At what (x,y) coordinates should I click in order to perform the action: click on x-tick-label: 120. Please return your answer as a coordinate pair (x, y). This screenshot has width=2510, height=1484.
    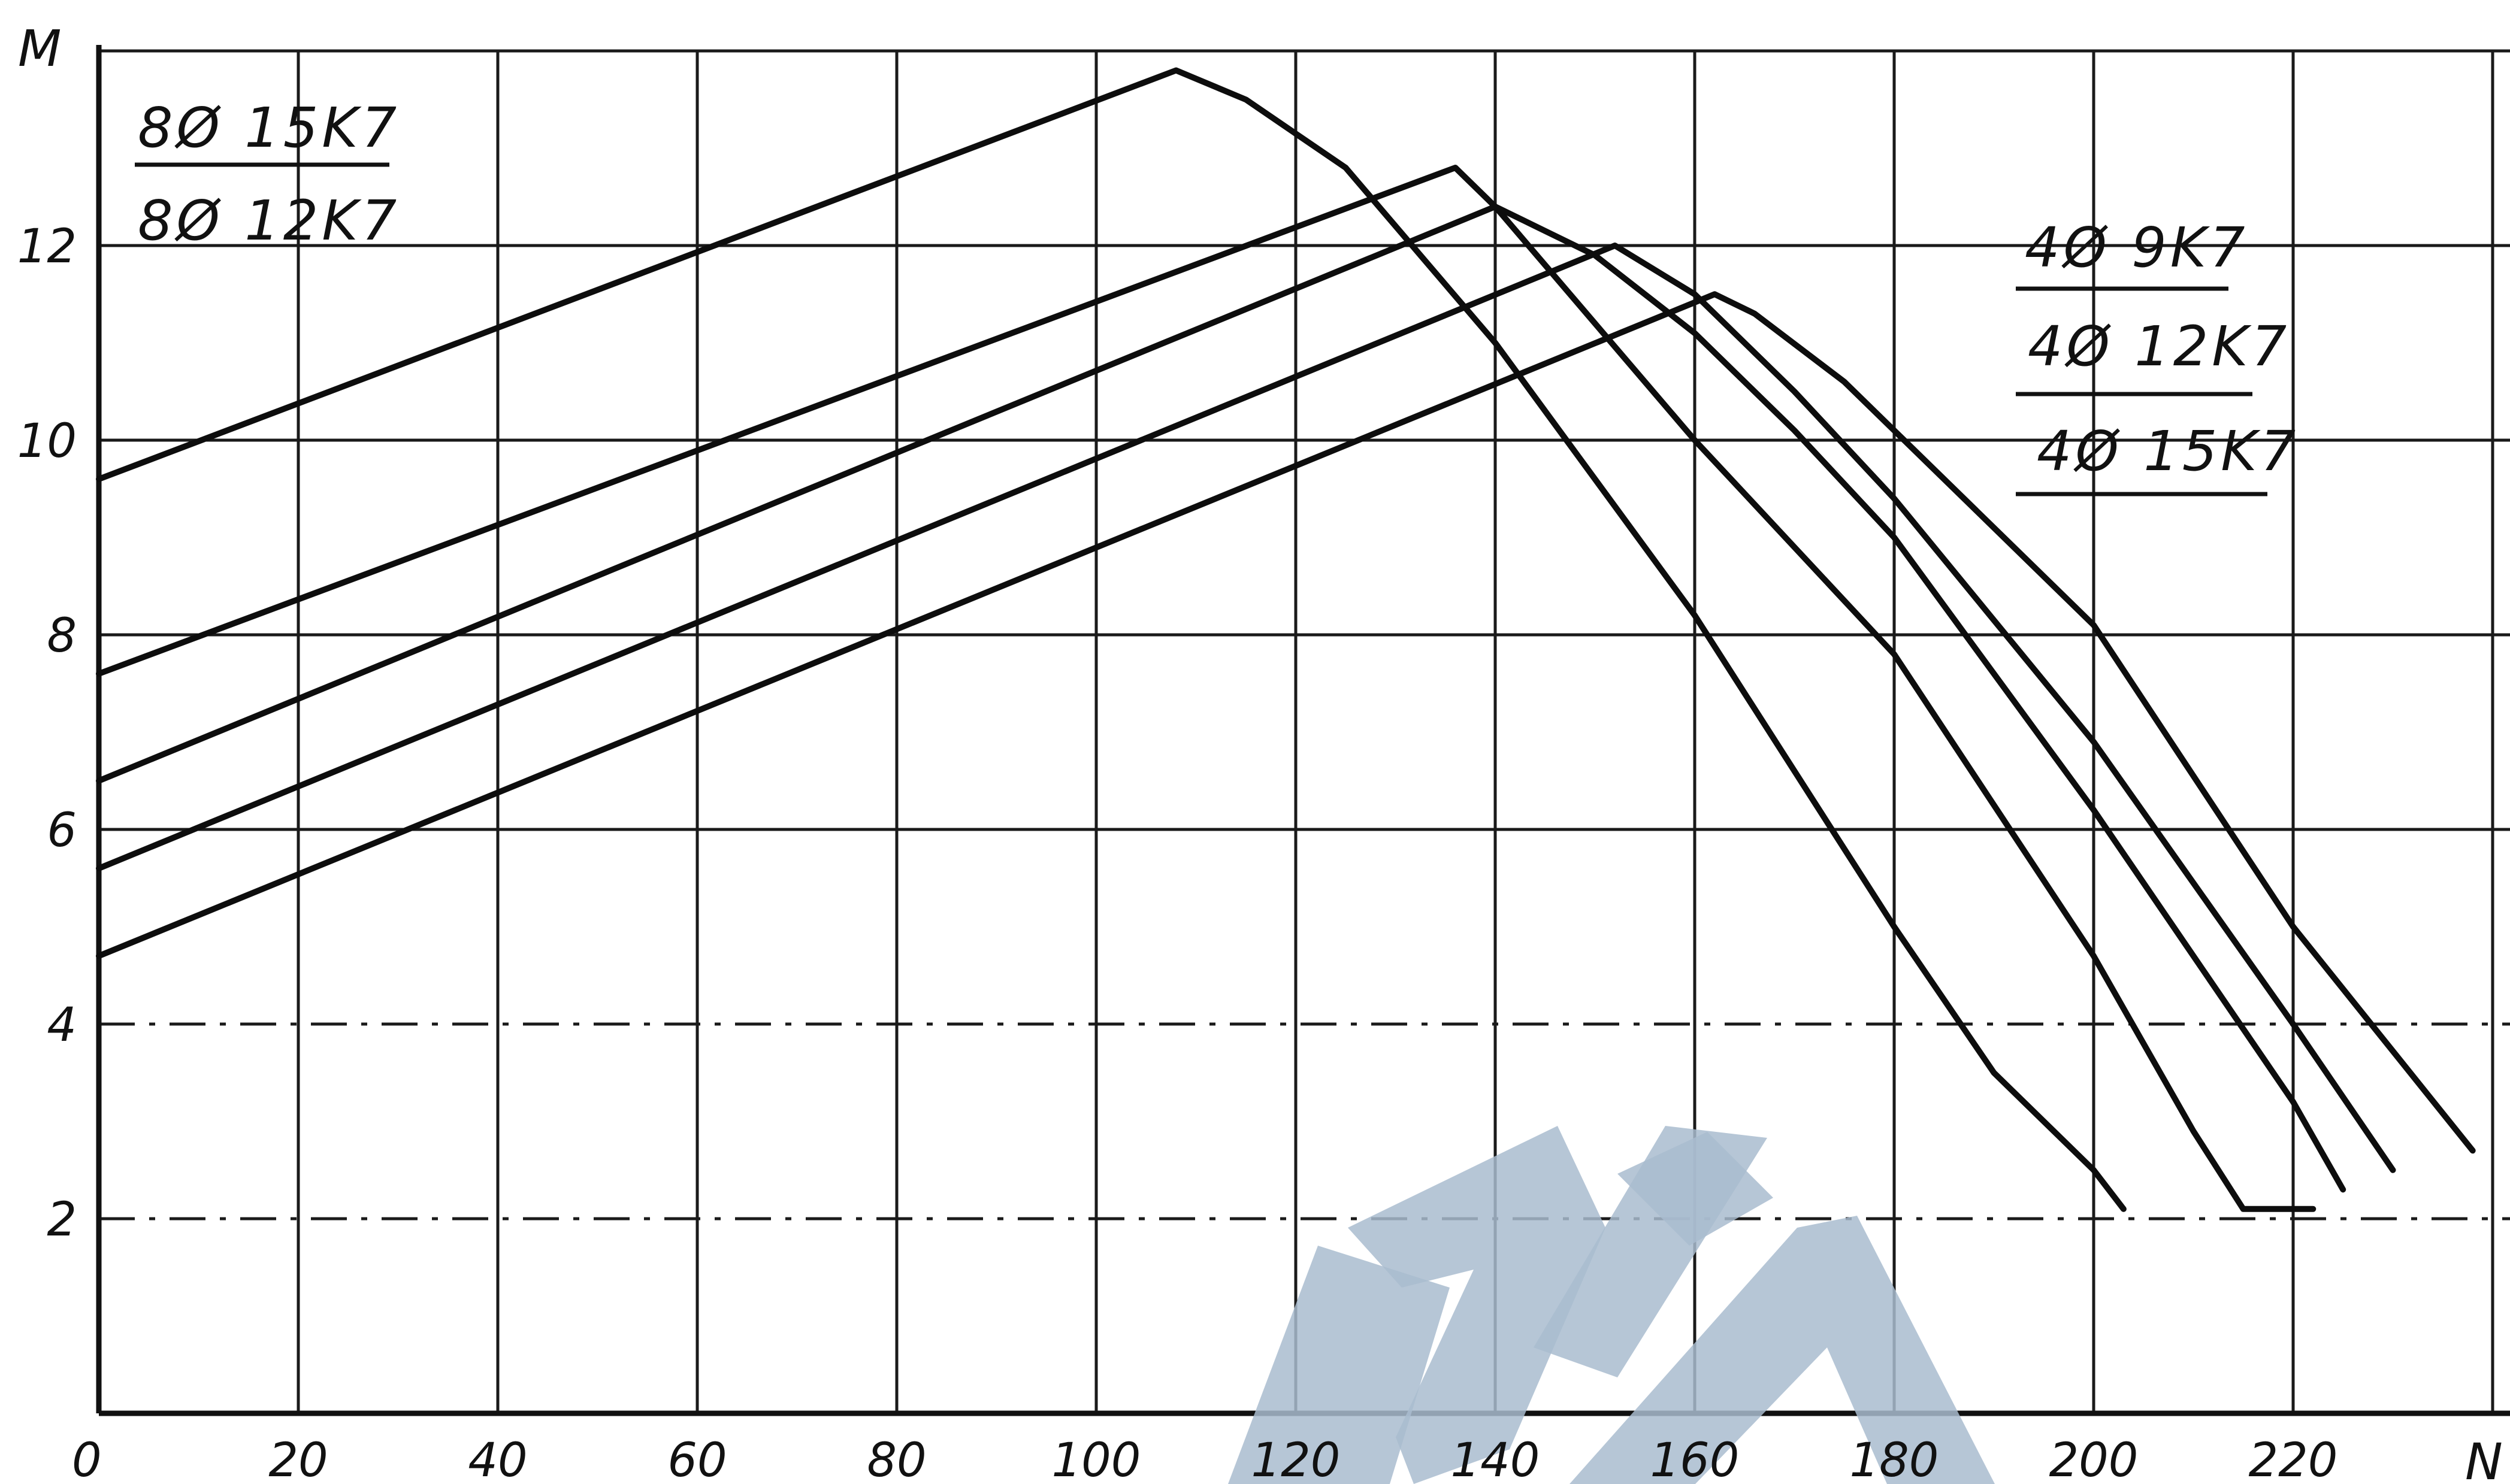
    Looking at the image, I should click on (1296, 1459).